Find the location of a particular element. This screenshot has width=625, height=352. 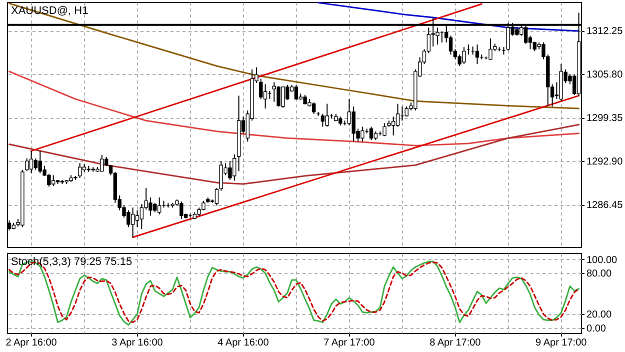

y-tick-label: 1292.90 is located at coordinates (605, 162).